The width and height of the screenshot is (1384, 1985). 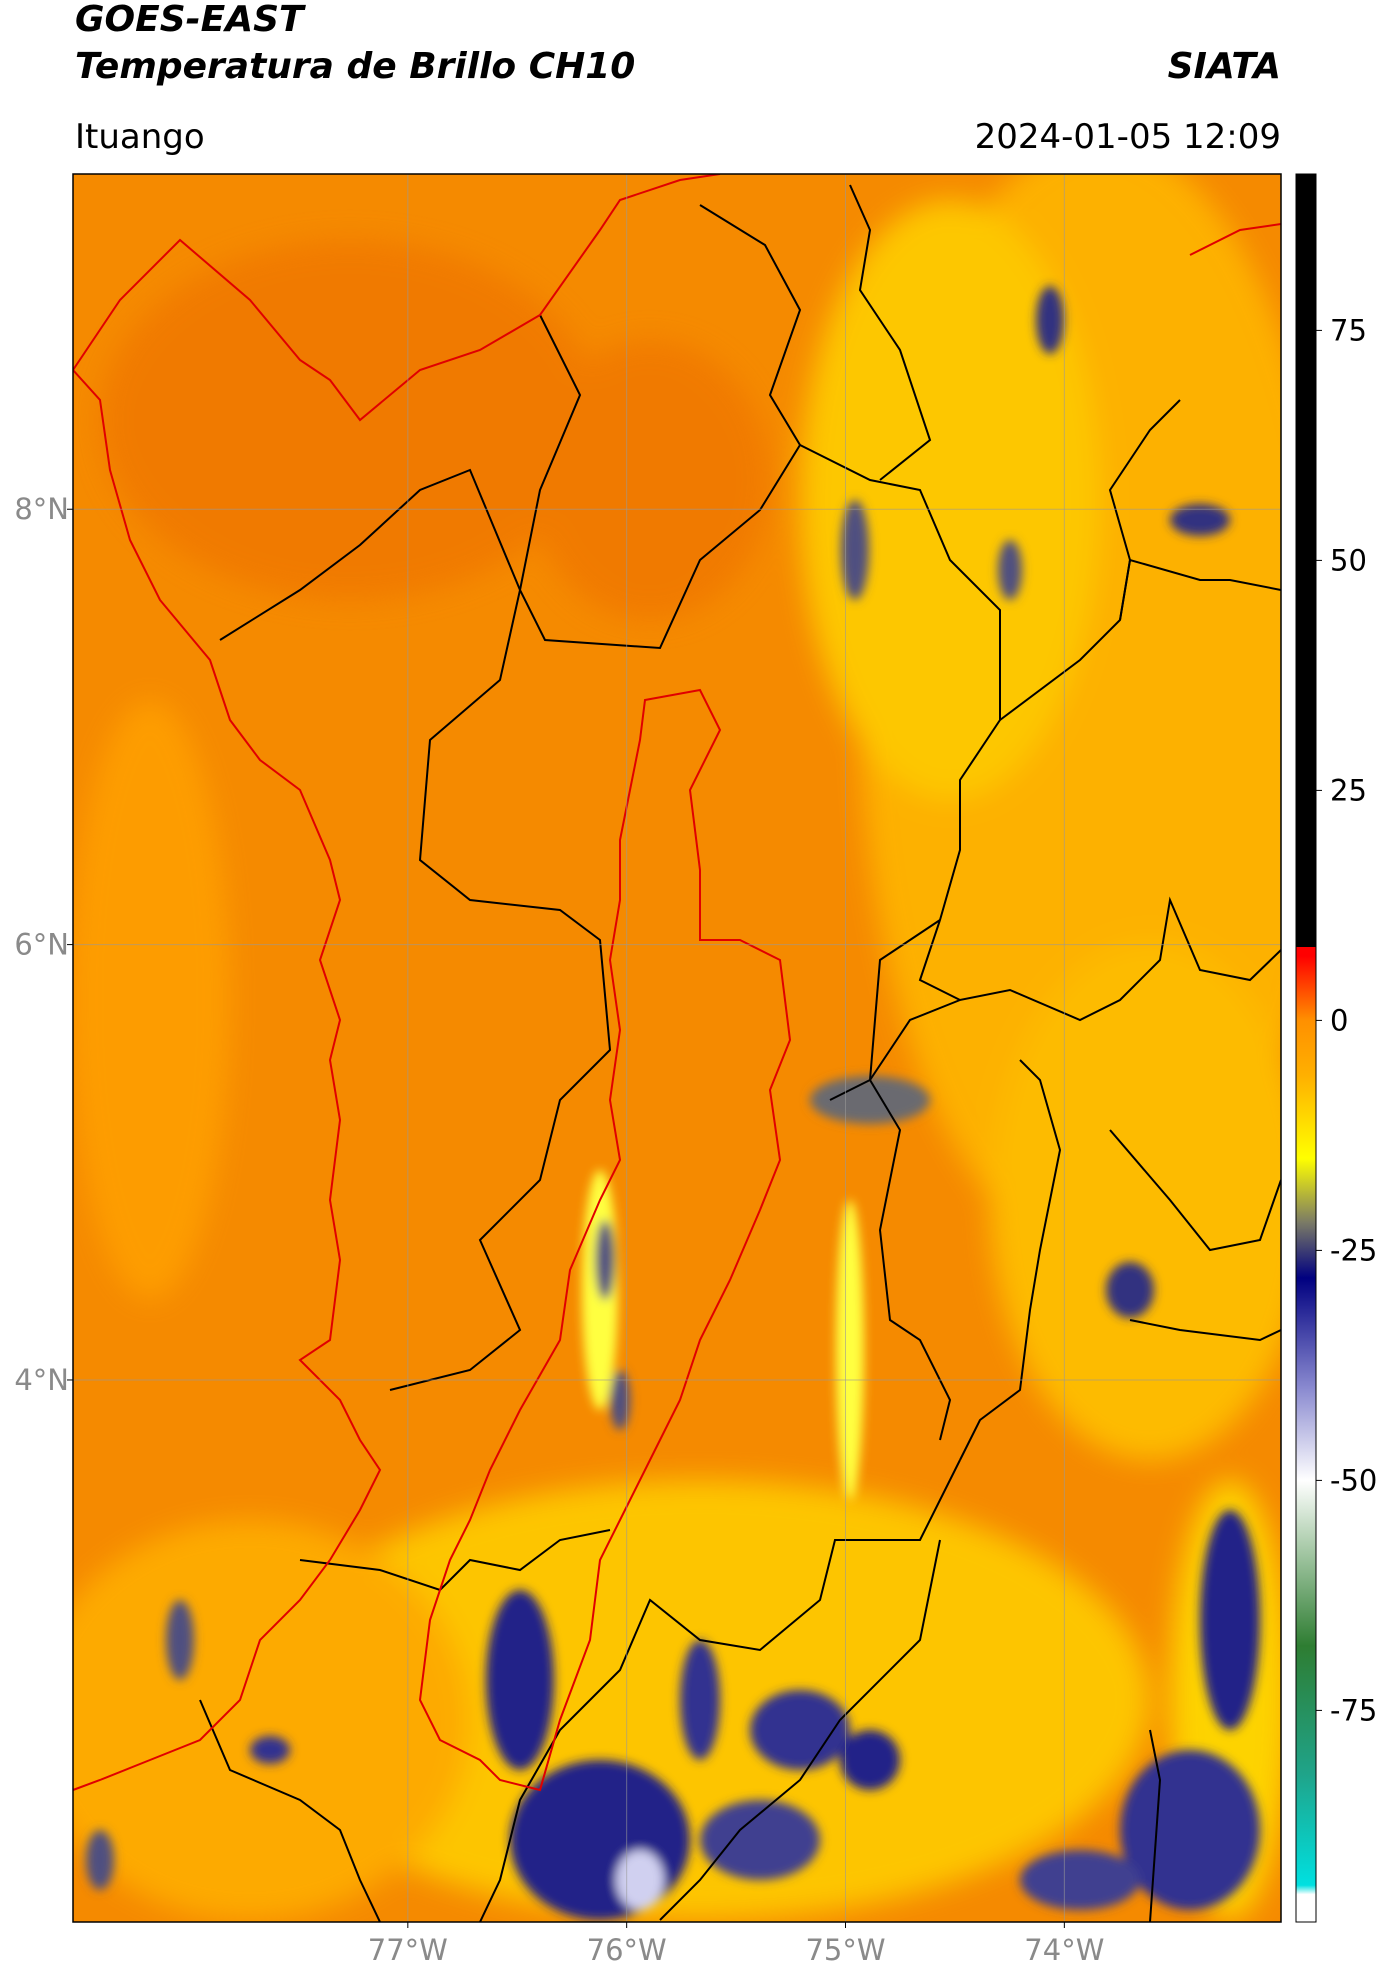 What do you see at coordinates (627, 1950) in the screenshot?
I see `x-tick-label: 76°W` at bounding box center [627, 1950].